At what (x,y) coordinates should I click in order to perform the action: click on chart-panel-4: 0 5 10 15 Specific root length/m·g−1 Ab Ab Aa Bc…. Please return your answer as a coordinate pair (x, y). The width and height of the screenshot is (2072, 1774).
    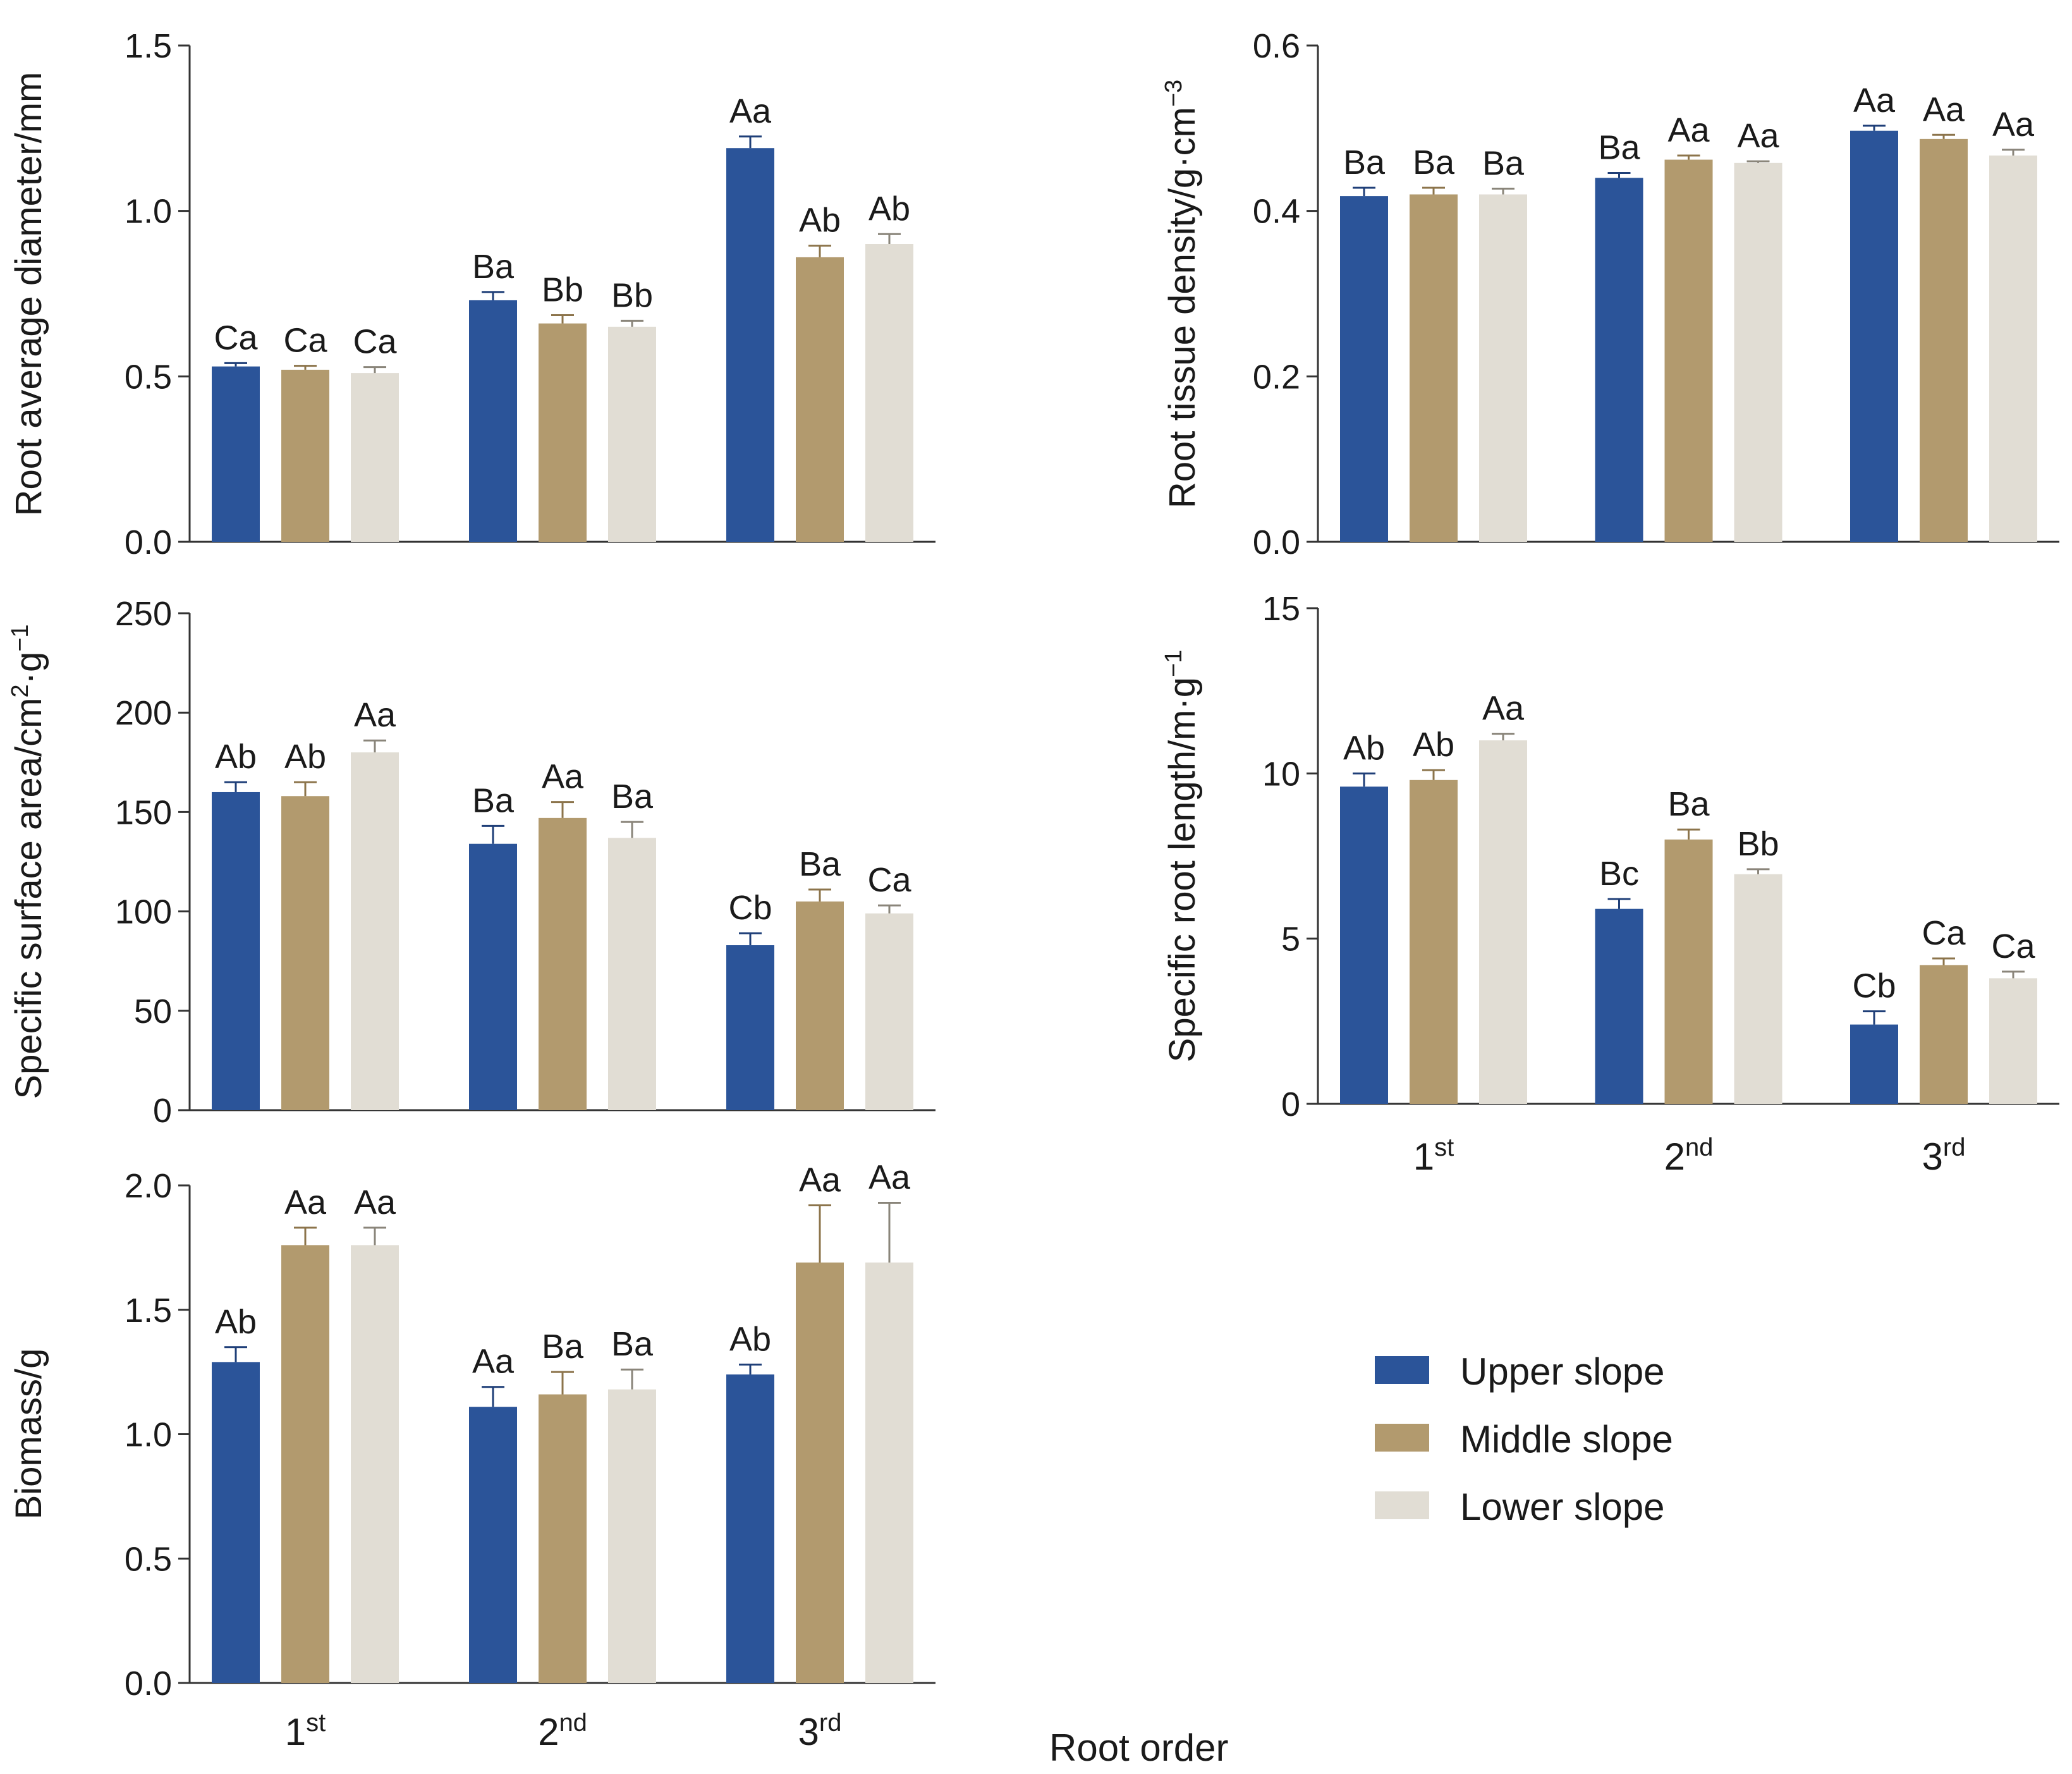
    Looking at the image, I should click on (1610, 856).